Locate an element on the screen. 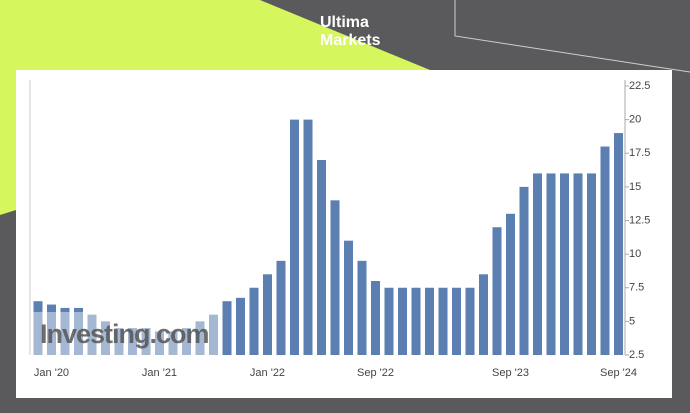 The height and width of the screenshot is (413, 690). y-tick-label: 2.5 is located at coordinates (636, 355).